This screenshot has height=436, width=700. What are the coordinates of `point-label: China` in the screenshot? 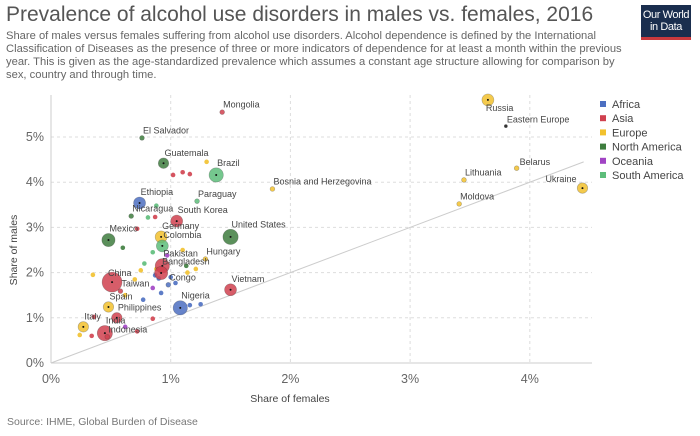 It's located at (120, 273).